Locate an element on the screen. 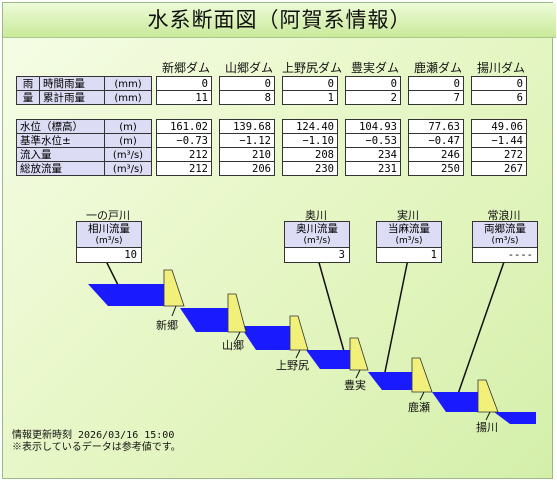  rain-total-kanose: 7 is located at coordinates (436, 97).